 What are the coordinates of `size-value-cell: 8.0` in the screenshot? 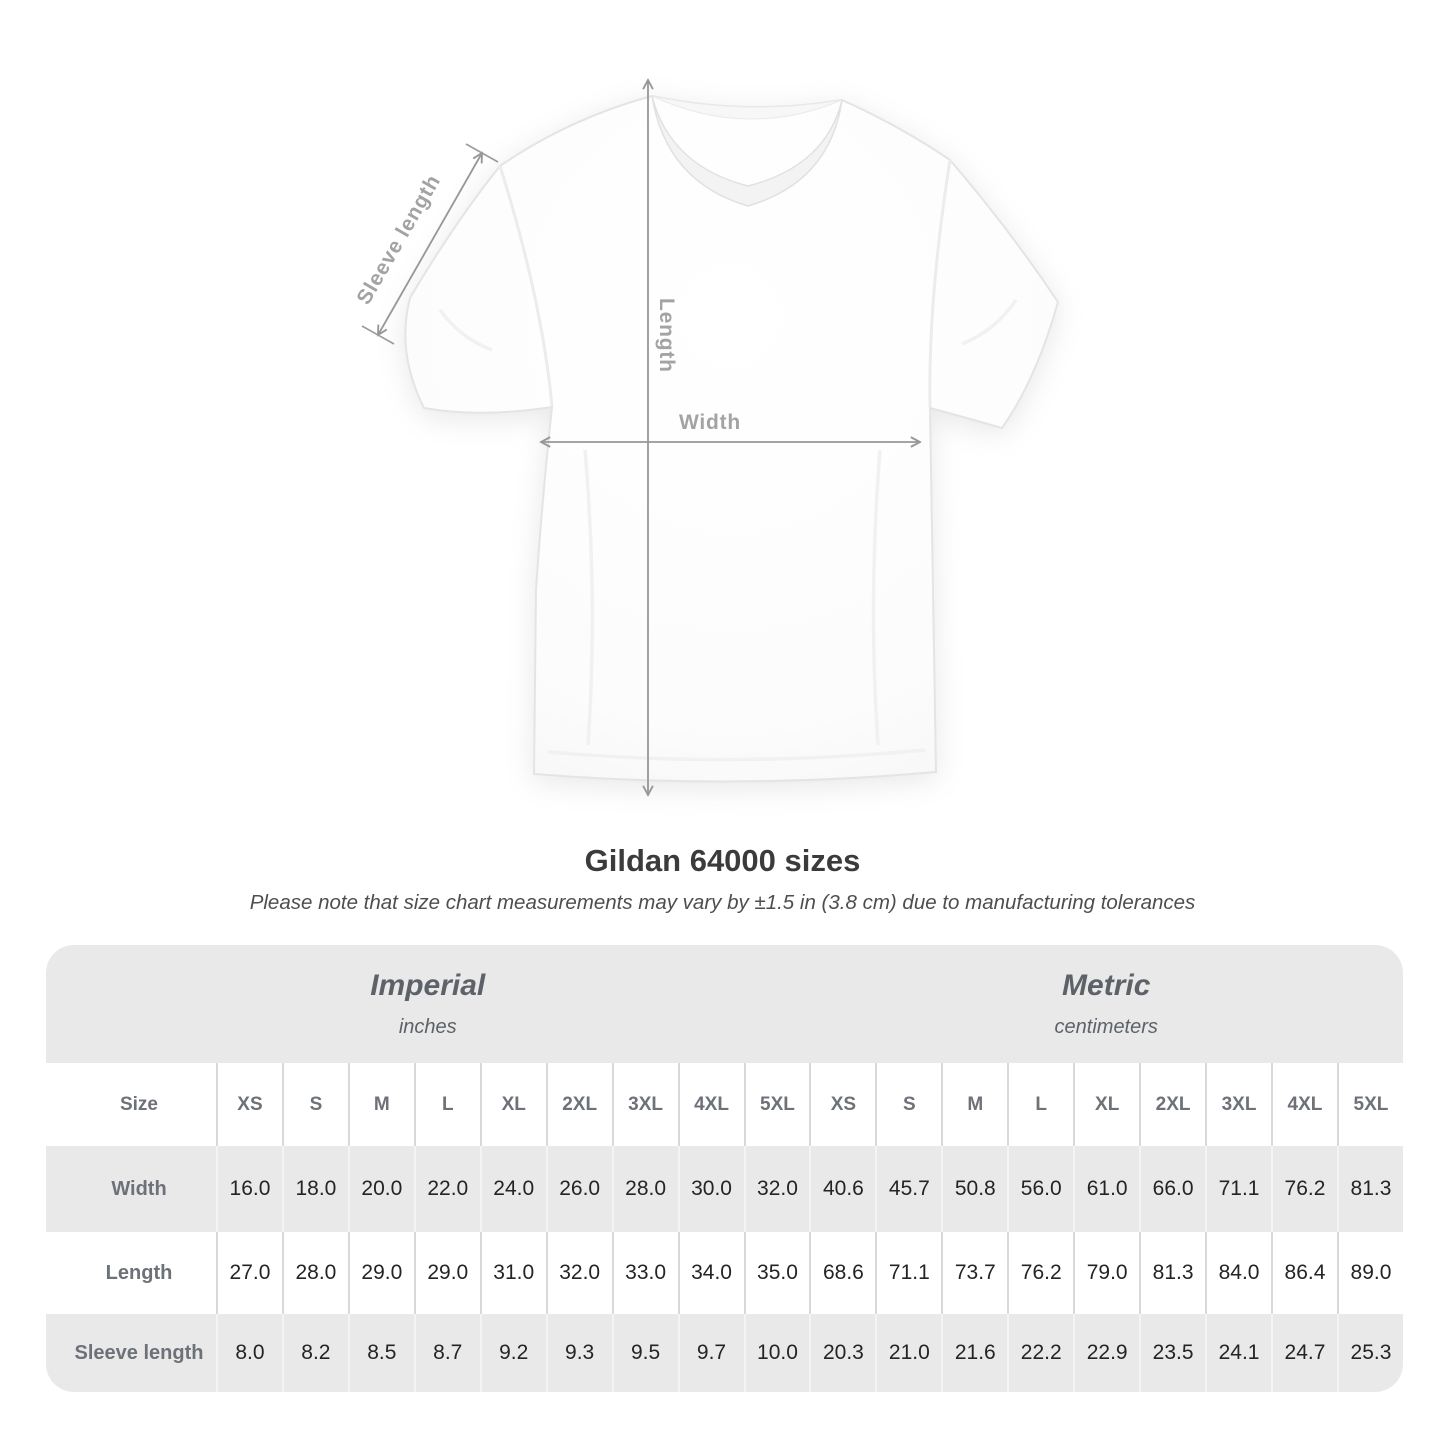 It's located at (249, 1353).